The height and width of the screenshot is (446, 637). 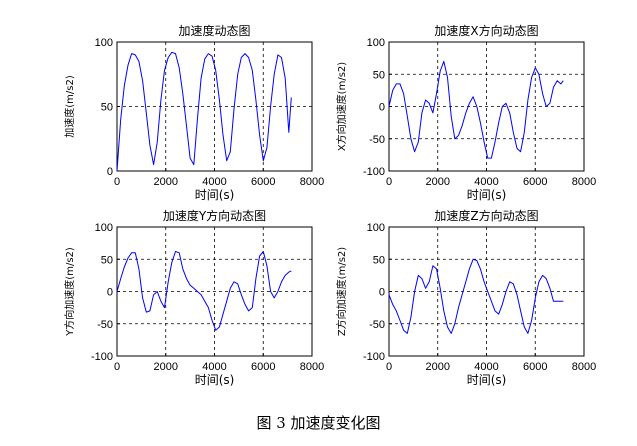 What do you see at coordinates (486, 30) in the screenshot?
I see `chart-title: 加速度X方向动态图` at bounding box center [486, 30].